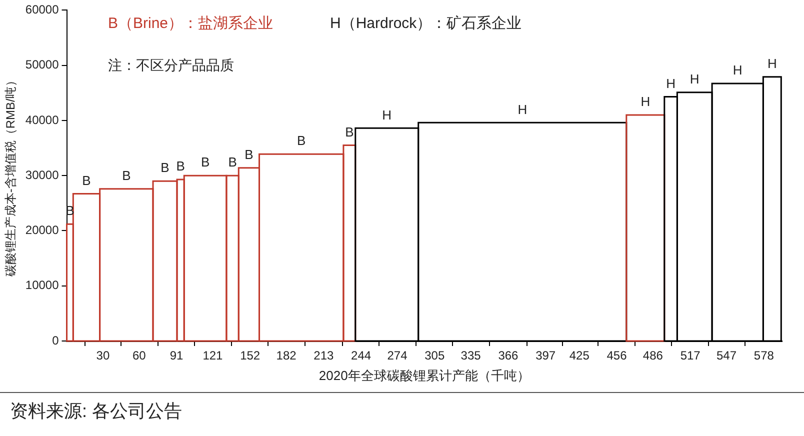 The image size is (804, 436). What do you see at coordinates (402, 410) in the screenshot?
I see `text: 资料来源: 各公司公告` at bounding box center [402, 410].